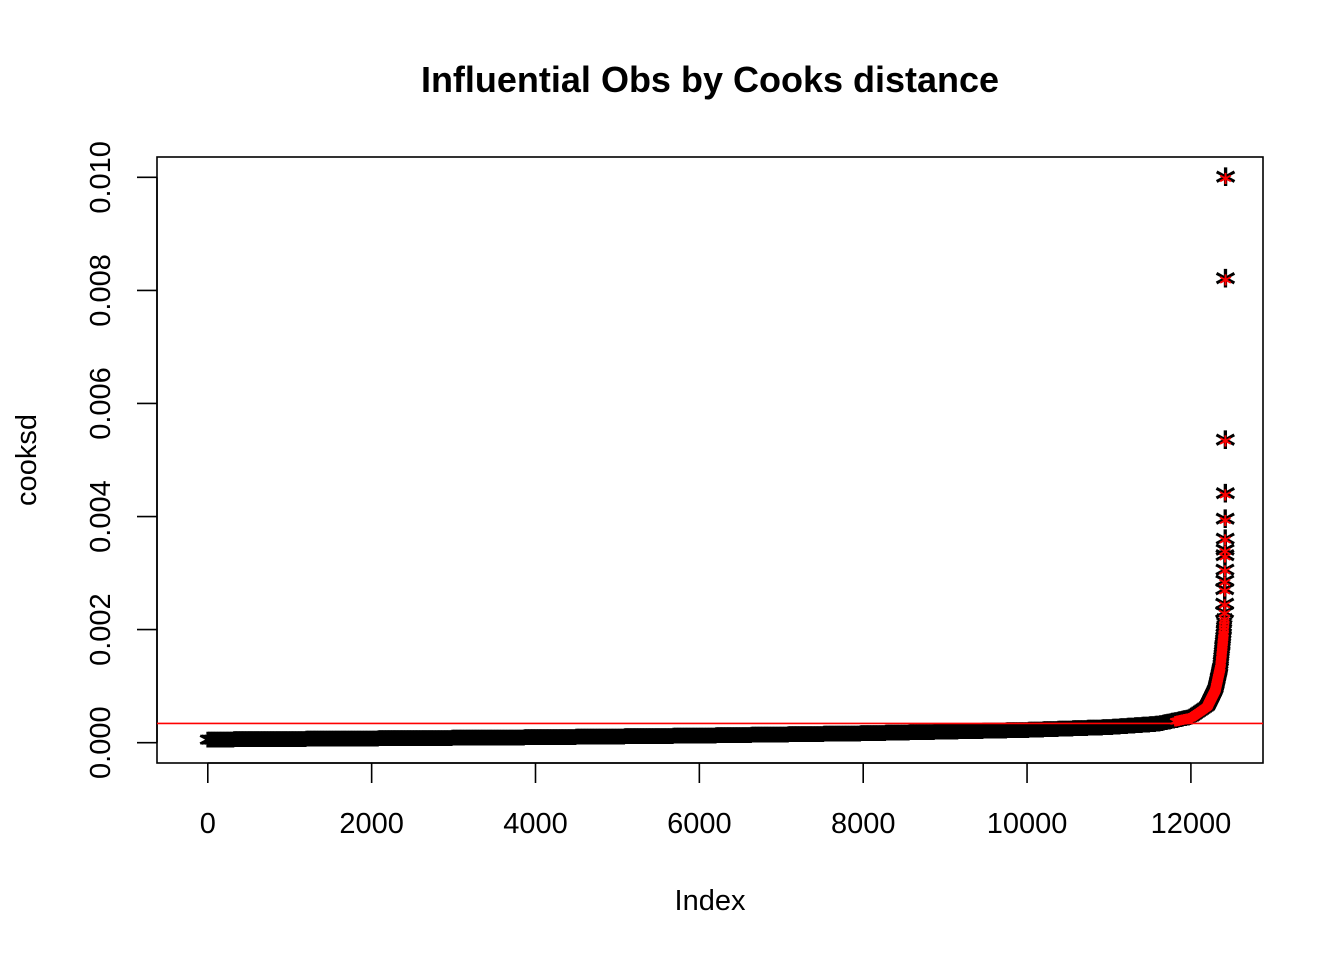  What do you see at coordinates (535, 824) in the screenshot?
I see `x-tick-label: 4000` at bounding box center [535, 824].